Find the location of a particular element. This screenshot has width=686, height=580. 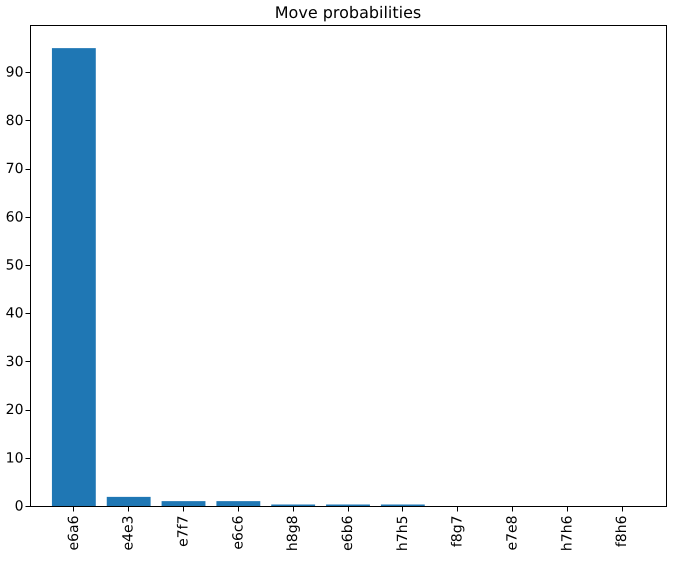

x-tick-label: e7e8 is located at coordinates (512, 533).